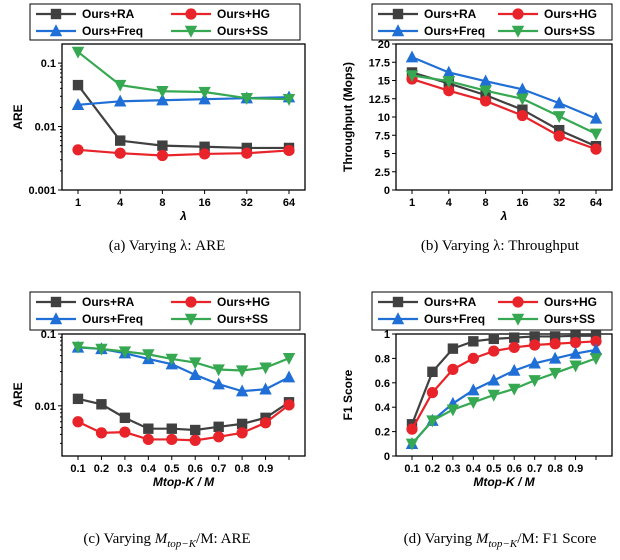 The image size is (620, 560). I want to click on x-tick-label: 0.1, so click(411, 469).